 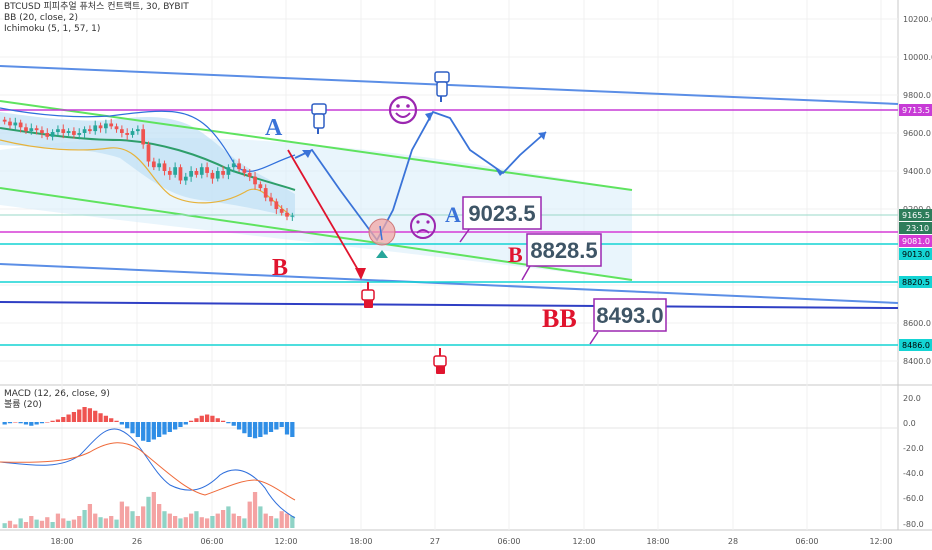 What do you see at coordinates (420, 176) in the screenshot?
I see `blue-forecast-path` at bounding box center [420, 176].